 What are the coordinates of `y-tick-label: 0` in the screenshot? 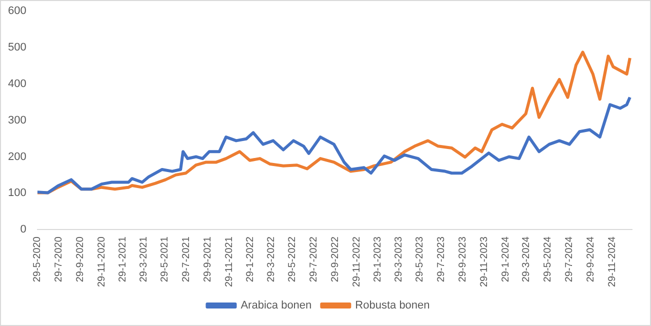 It's located at (23, 230).